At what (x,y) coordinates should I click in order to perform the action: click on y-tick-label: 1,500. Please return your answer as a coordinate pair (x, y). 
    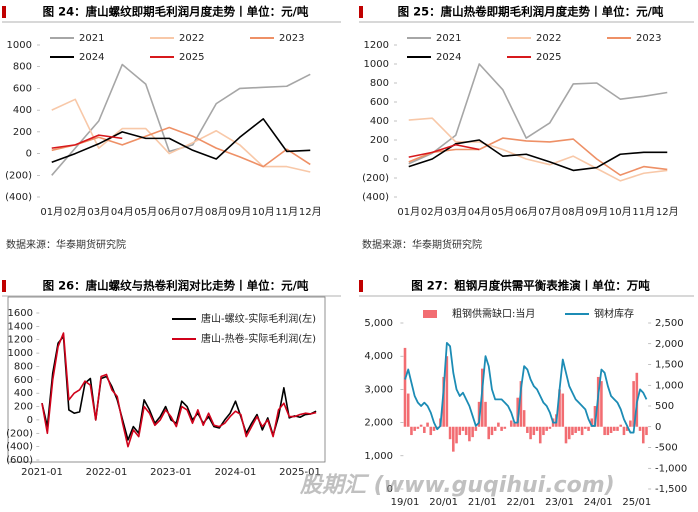
    Looking at the image, I should click on (669, 365).